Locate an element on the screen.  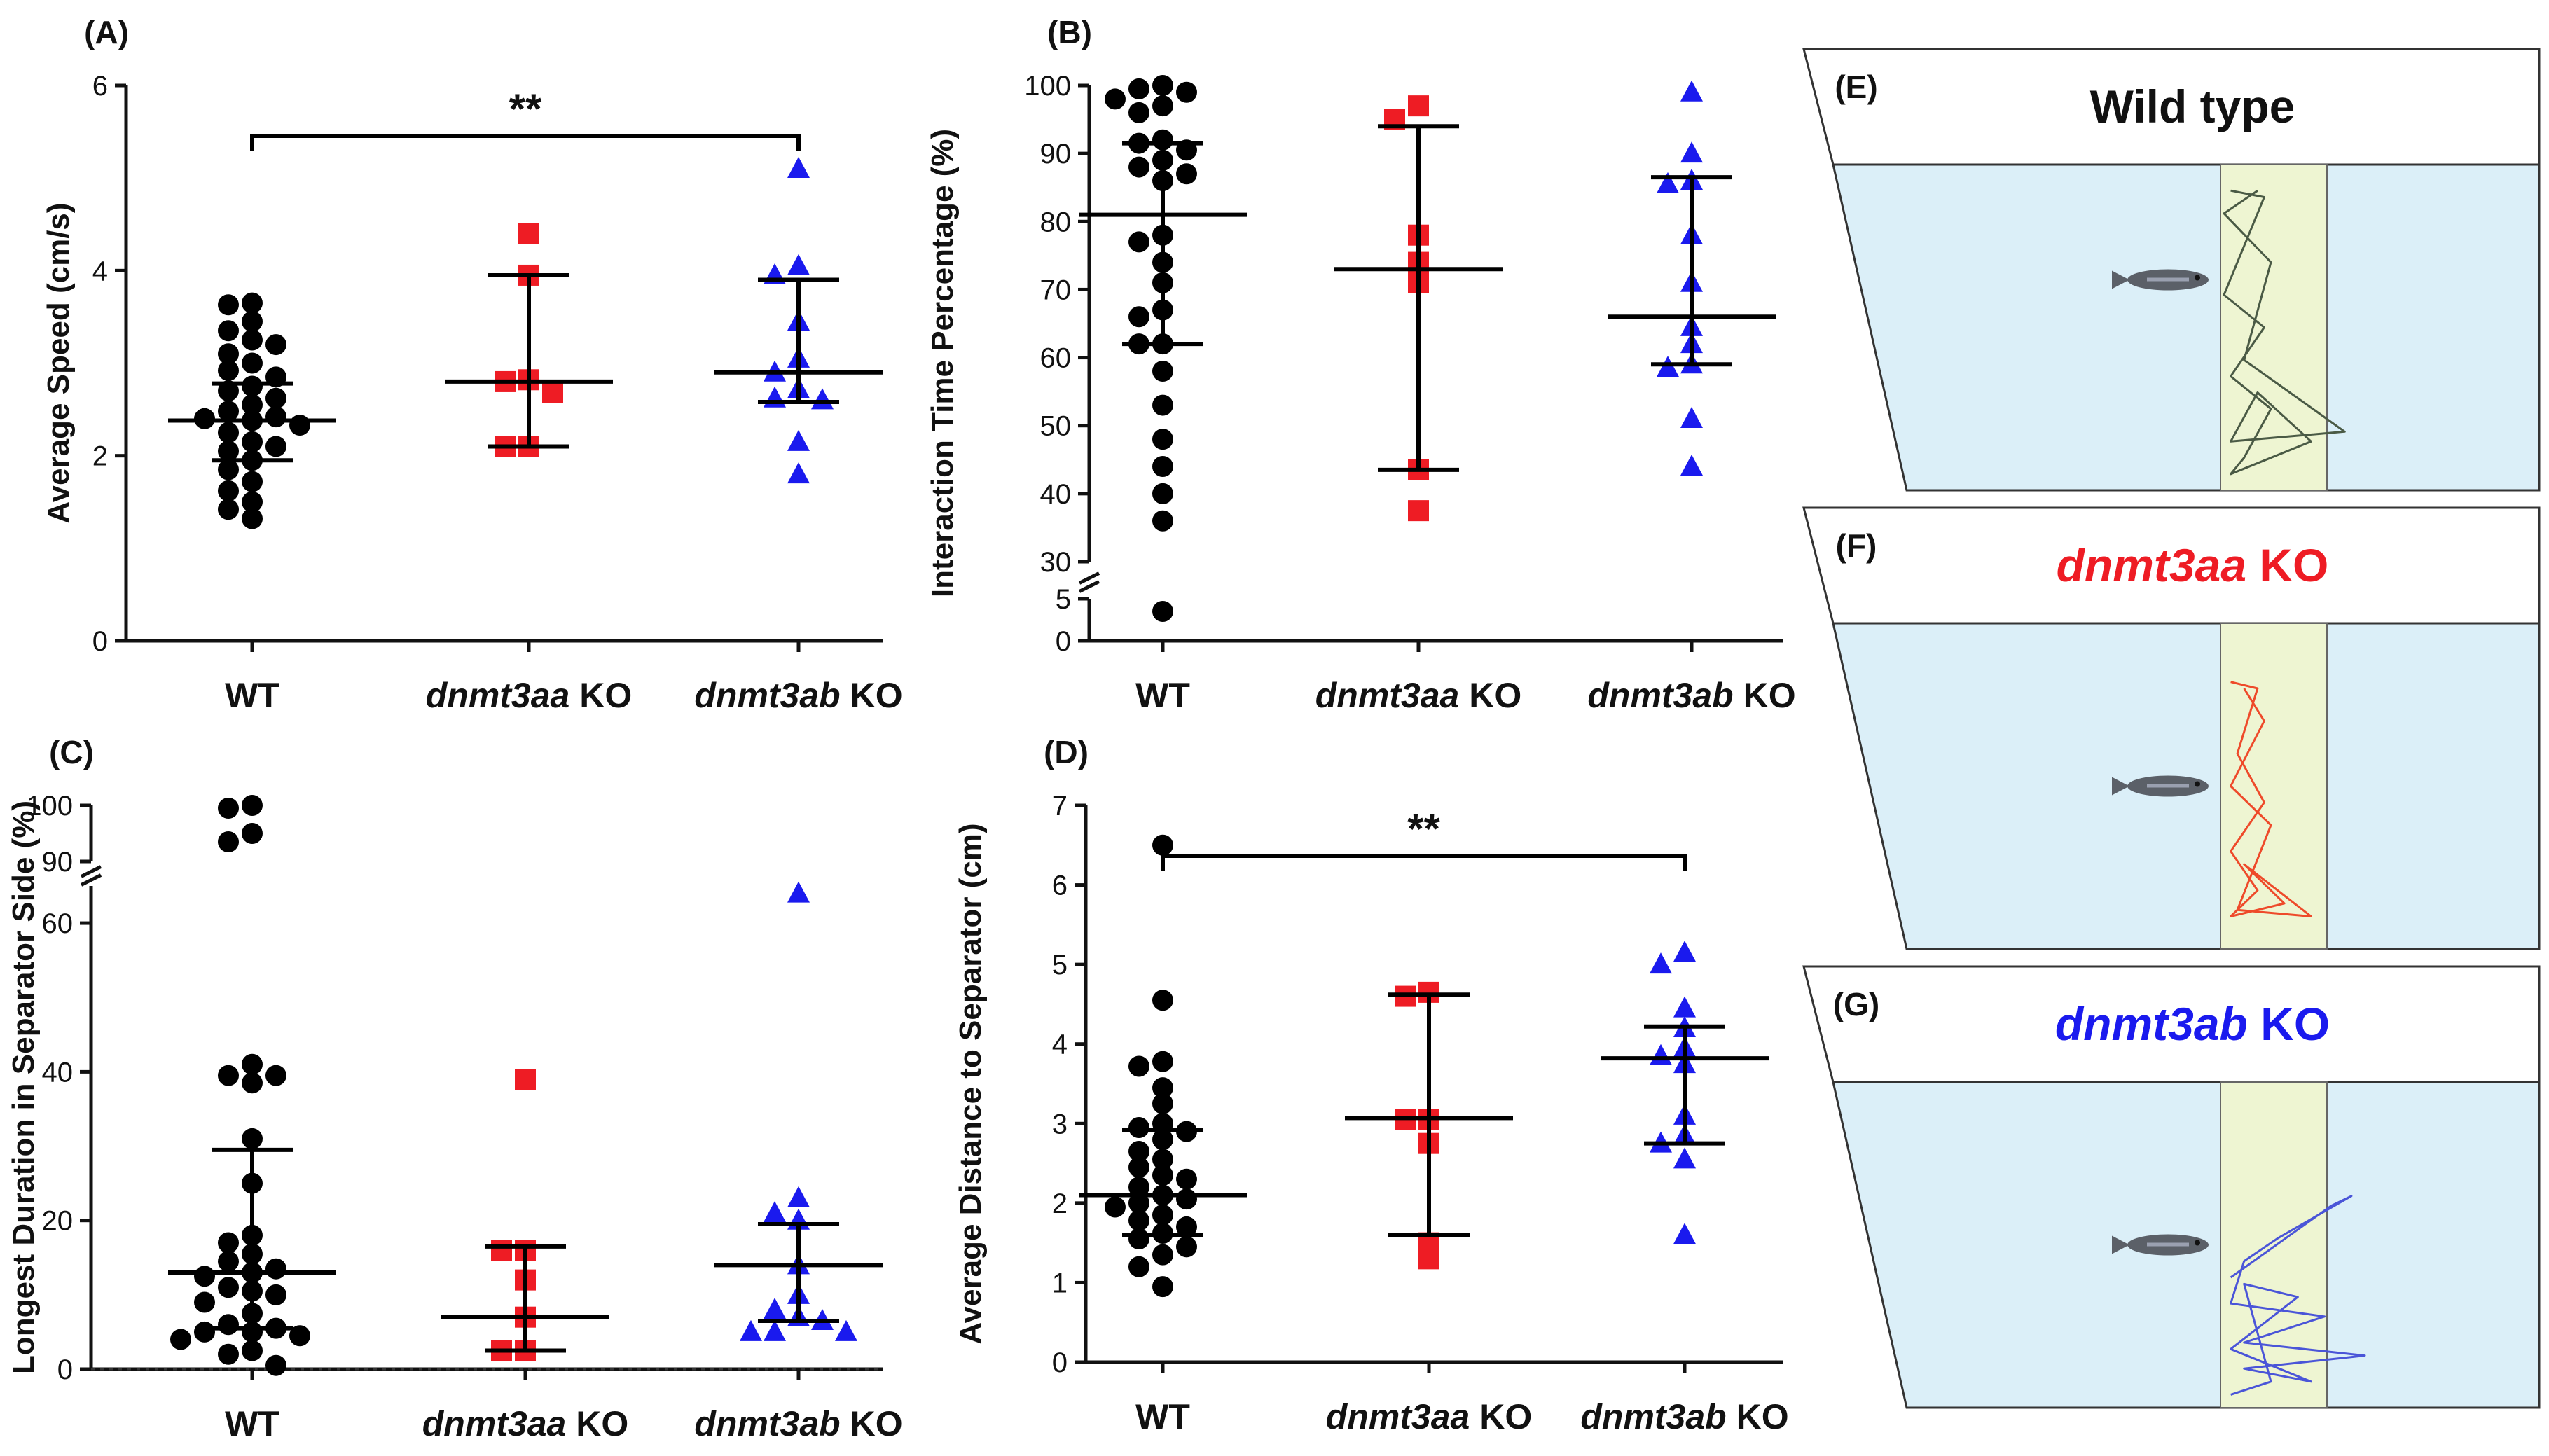
panel-b-ytick-label: 80 is located at coordinates (1056, 222).